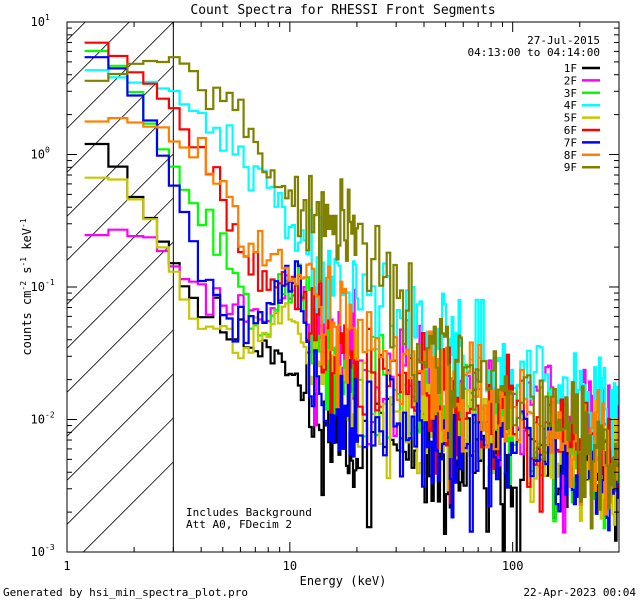 The height and width of the screenshot is (600, 640). I want to click on x-tick-labels: 1 10 100, so click(293, 566).